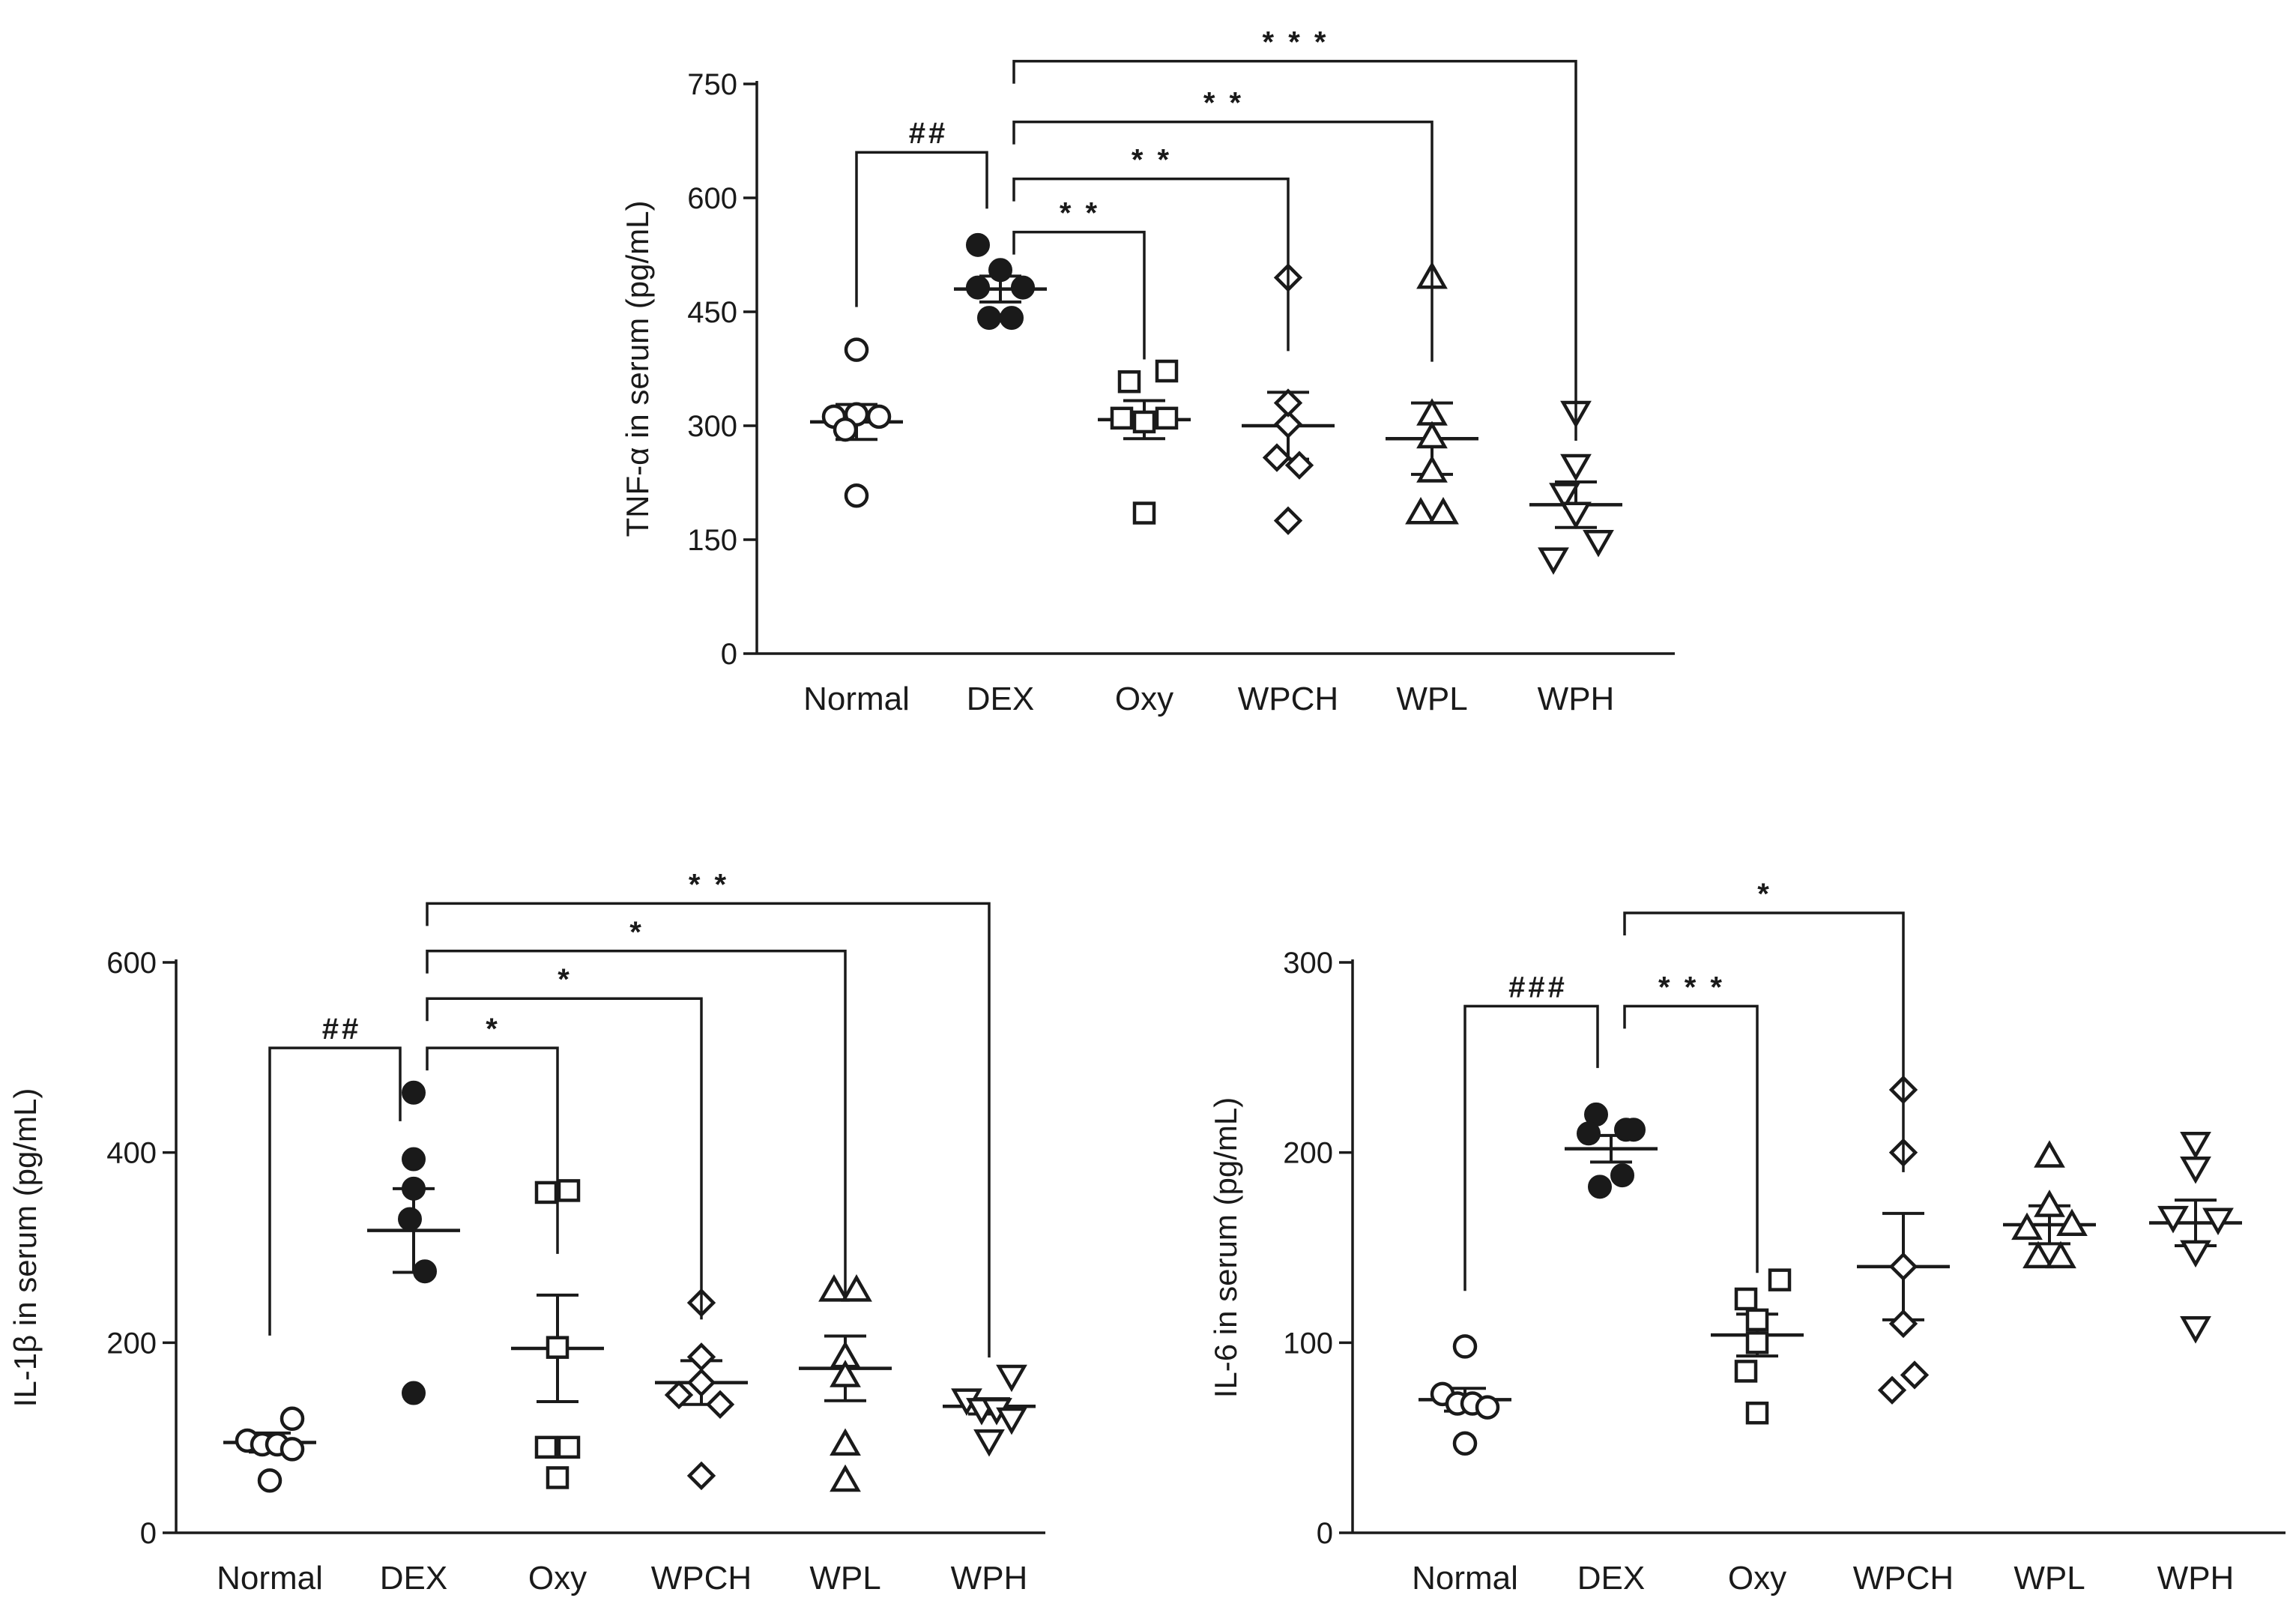 The width and height of the screenshot is (2296, 1616). I want to click on y-tick-label: 150, so click(712, 540).